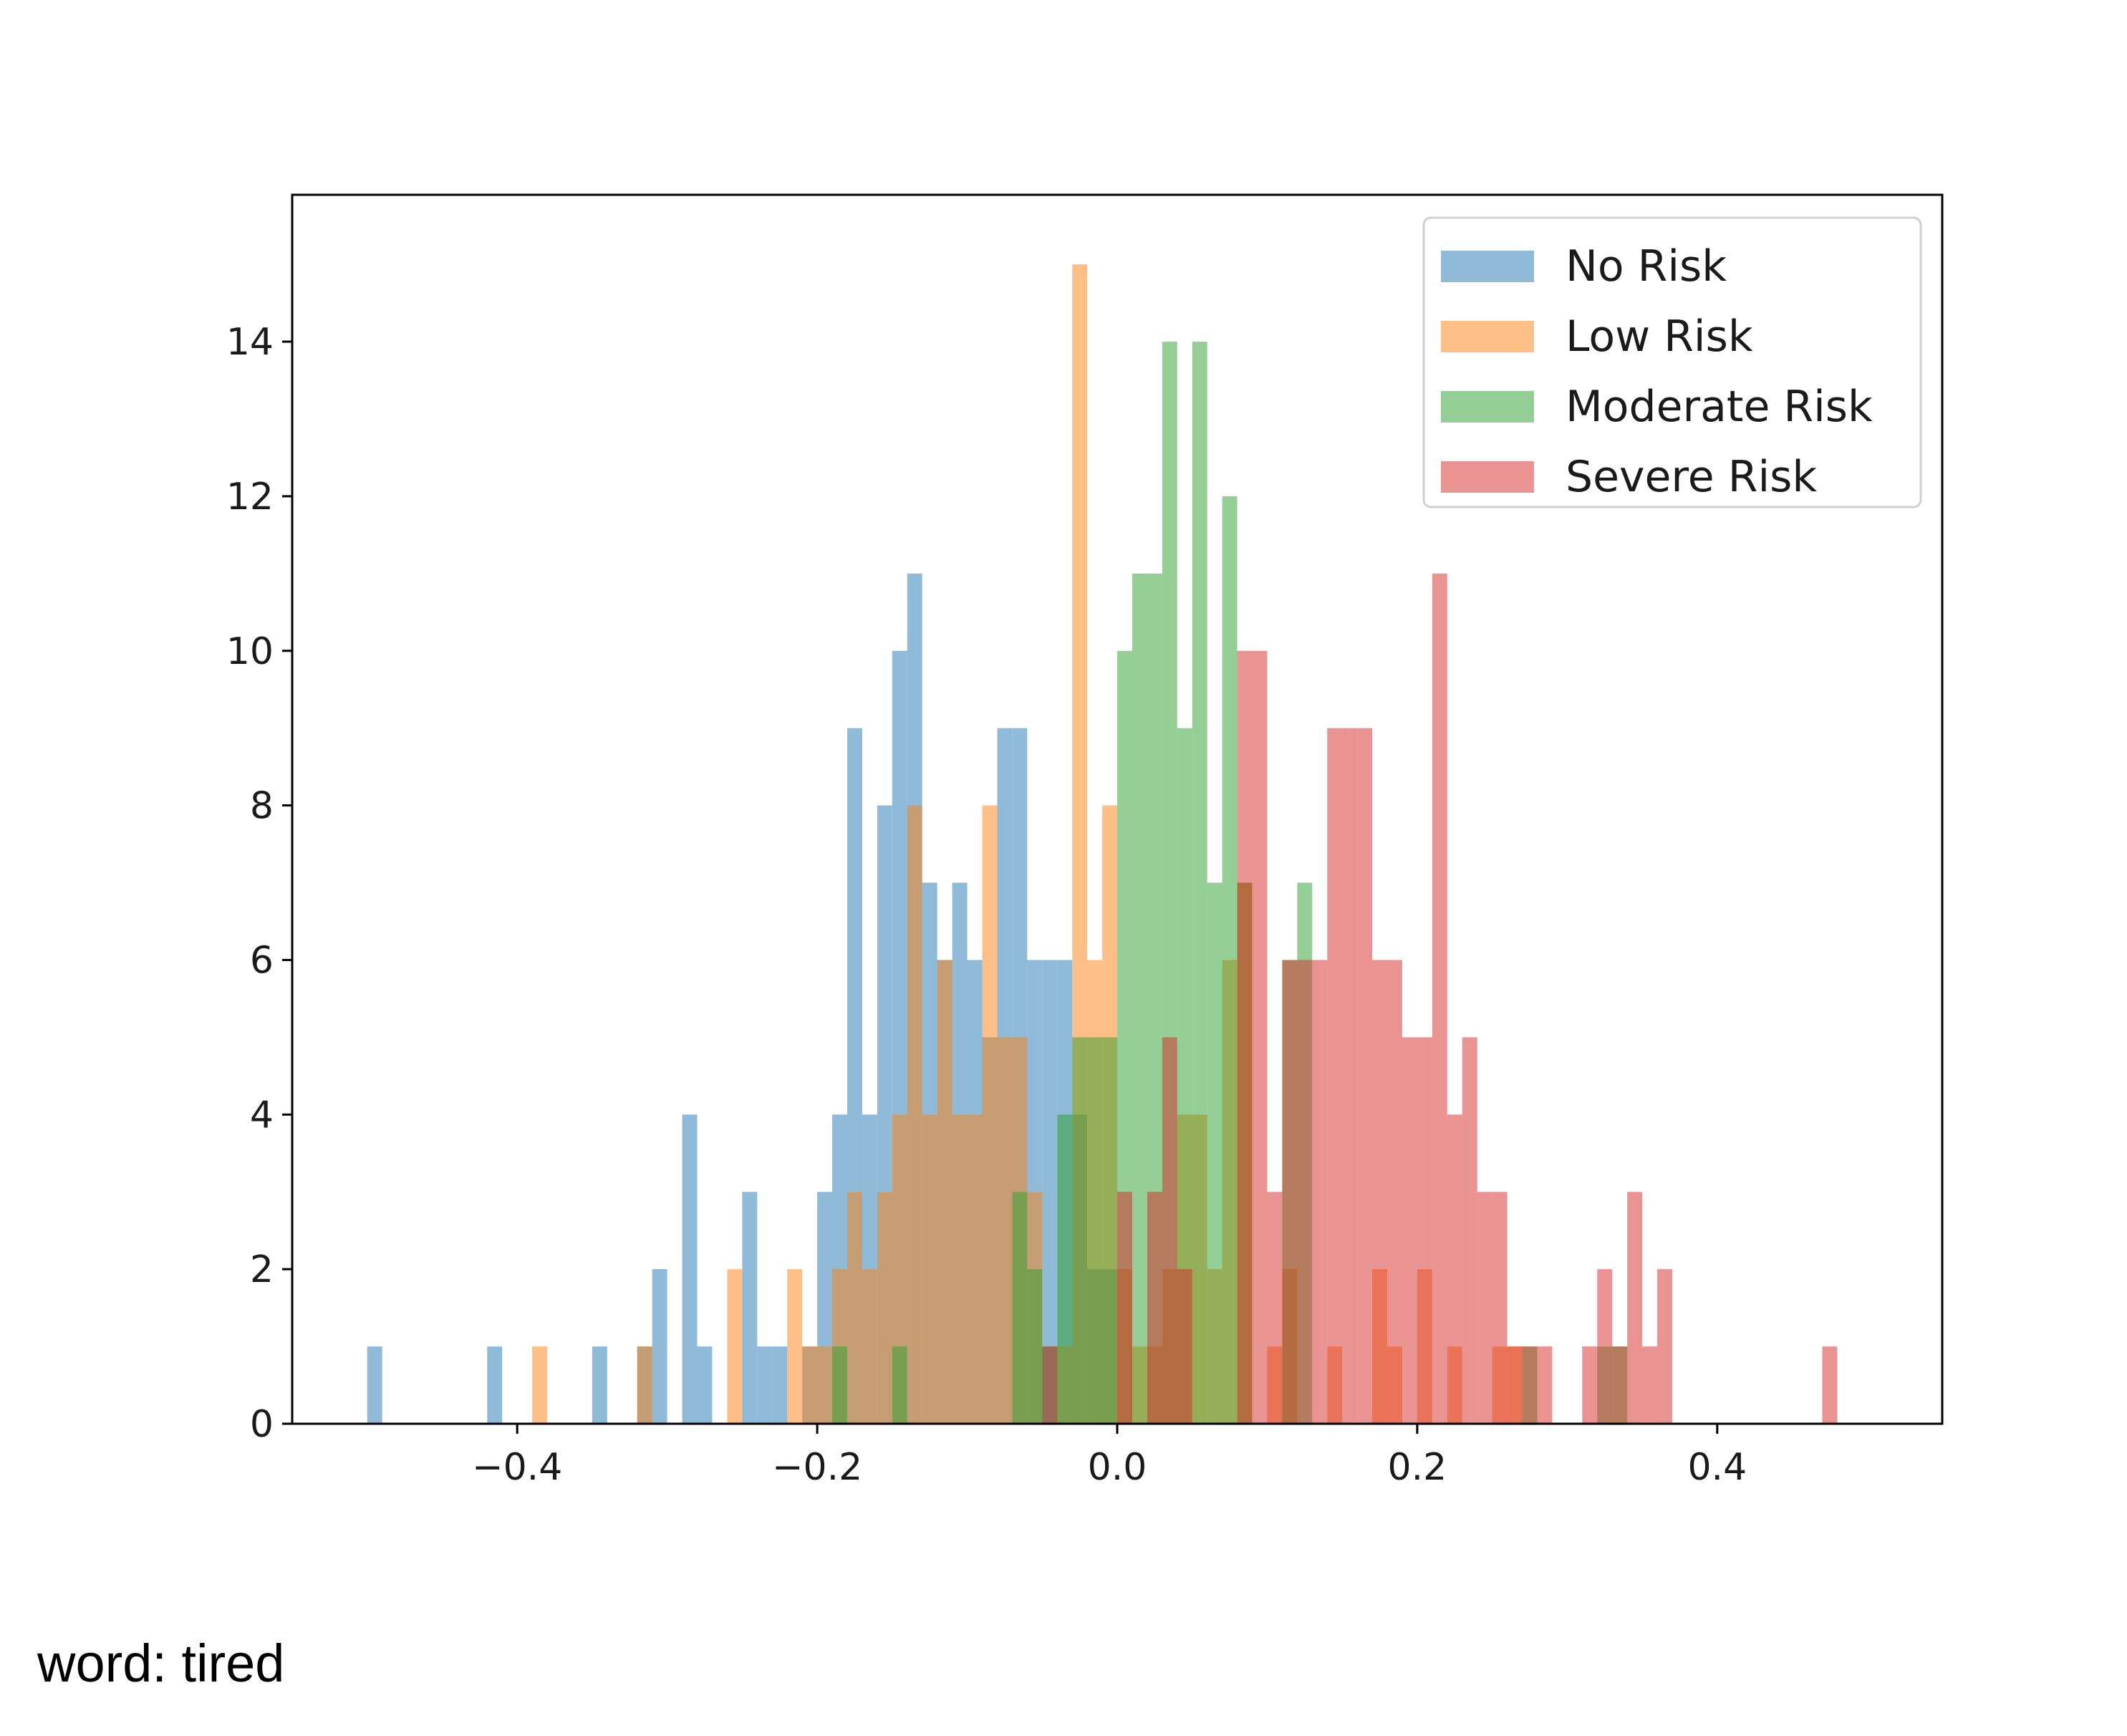  I want to click on legend: No Risk Low Risk Moderate Risk Severe Risk, so click(1672, 362).